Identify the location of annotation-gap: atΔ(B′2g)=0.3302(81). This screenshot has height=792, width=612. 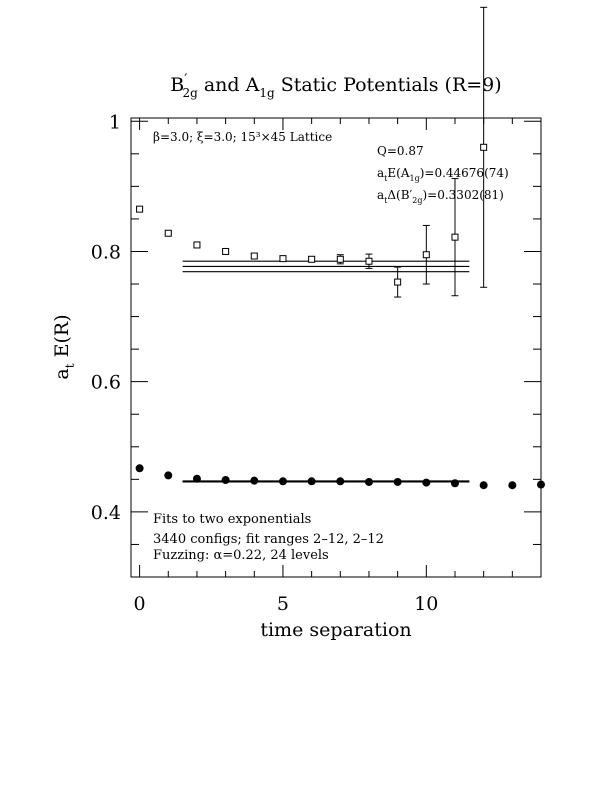
(440, 196).